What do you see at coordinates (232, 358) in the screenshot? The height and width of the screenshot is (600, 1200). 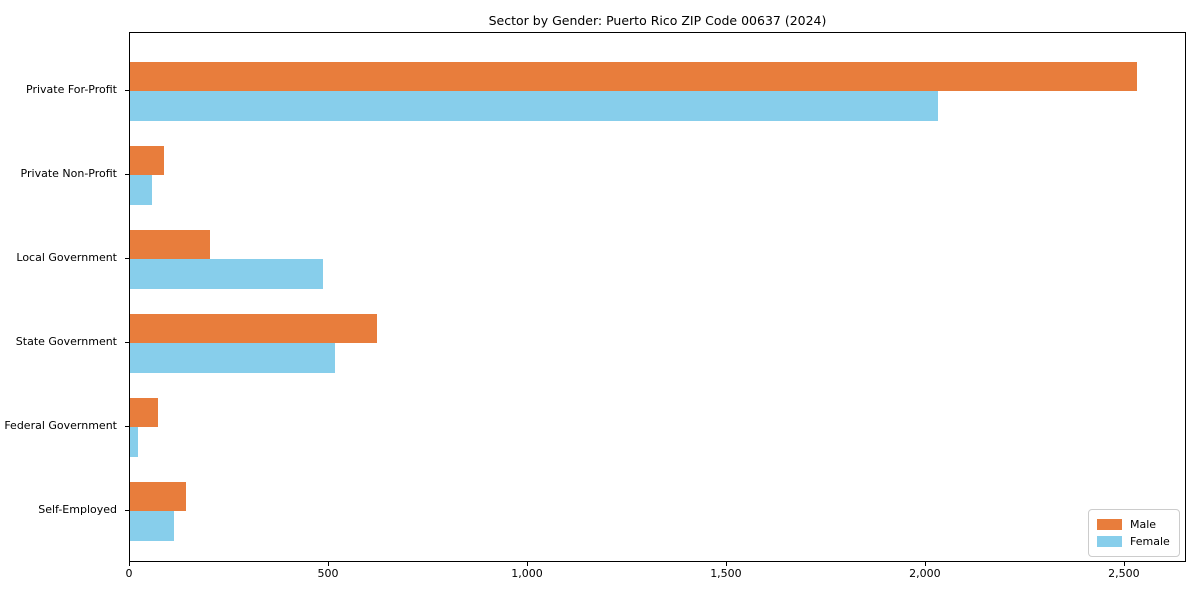 I see `bar-female-state-government` at bounding box center [232, 358].